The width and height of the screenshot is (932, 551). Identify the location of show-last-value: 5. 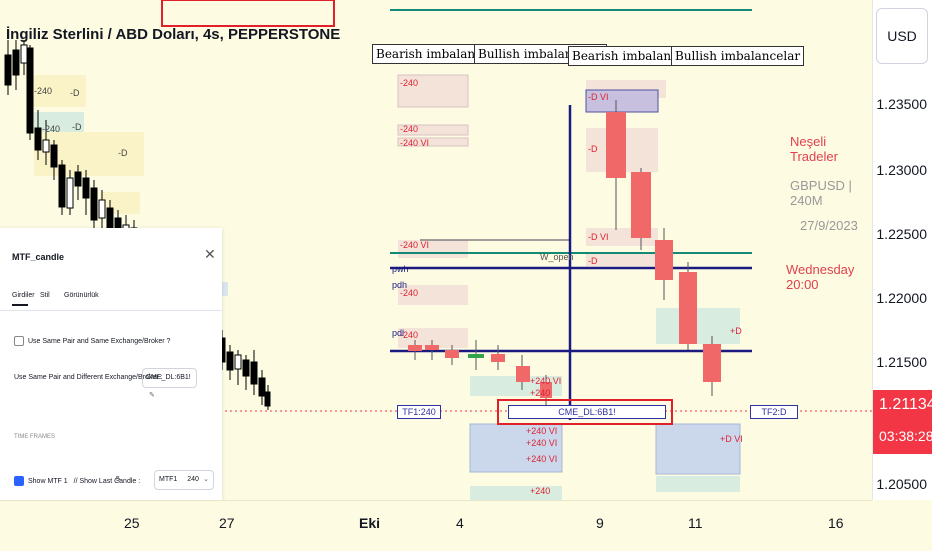
(118, 479).